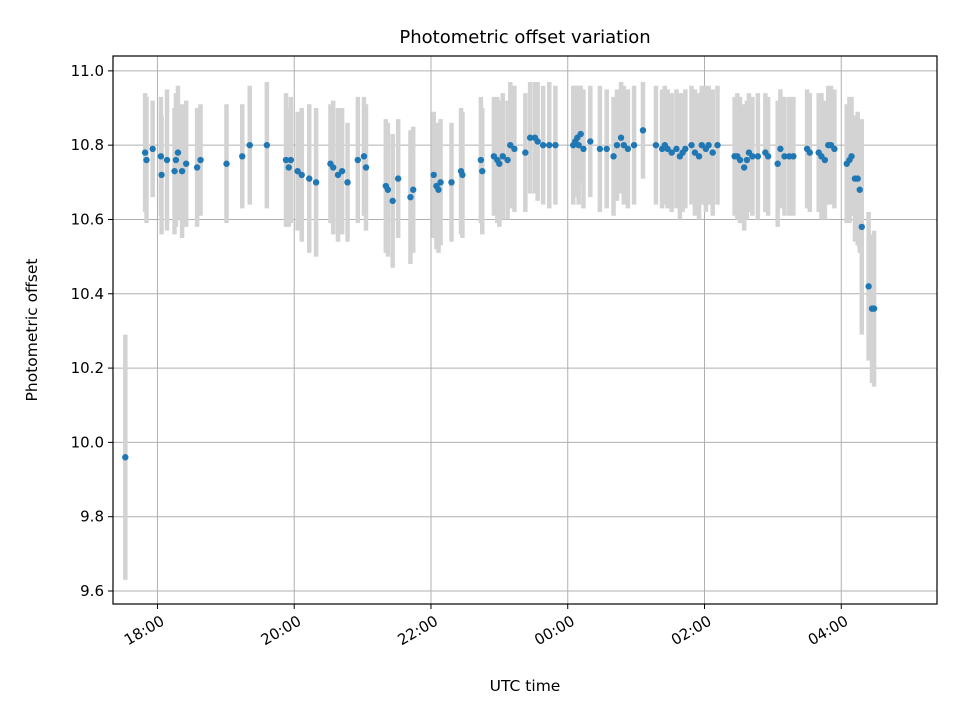  Describe the element at coordinates (32, 330) in the screenshot. I see `y-axis-label: Photometric offset` at that location.